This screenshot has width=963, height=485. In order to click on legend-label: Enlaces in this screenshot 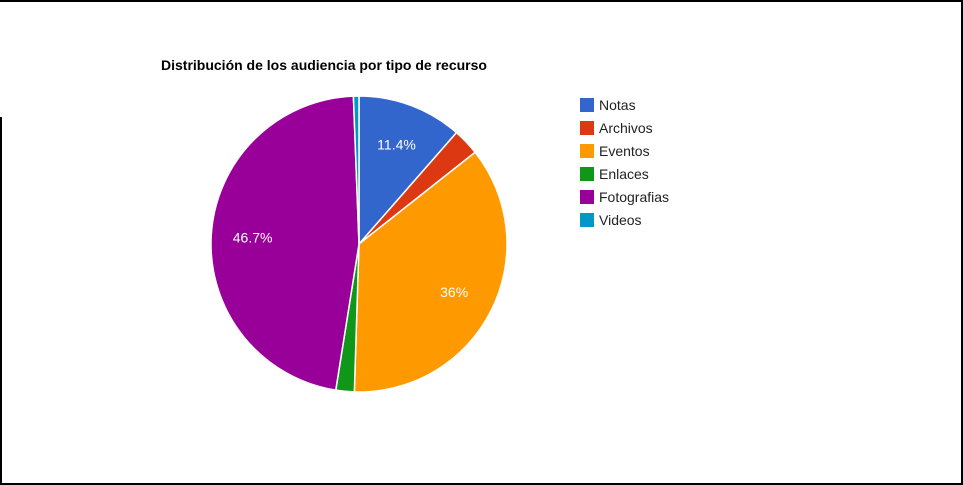, I will do `click(624, 173)`.